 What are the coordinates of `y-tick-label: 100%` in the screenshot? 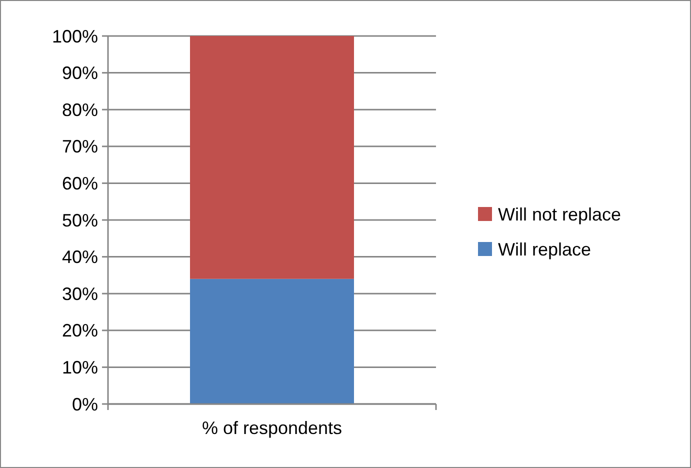 It's located at (75, 36).